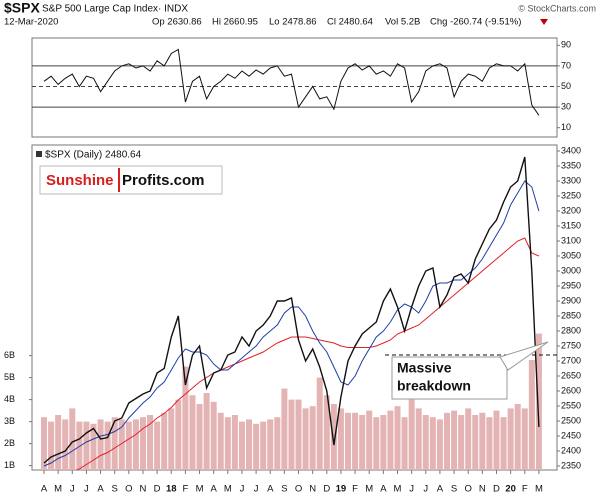 This screenshot has width=600, height=500. What do you see at coordinates (177, 22) in the screenshot?
I see `open: Op 2630.86` at bounding box center [177, 22].